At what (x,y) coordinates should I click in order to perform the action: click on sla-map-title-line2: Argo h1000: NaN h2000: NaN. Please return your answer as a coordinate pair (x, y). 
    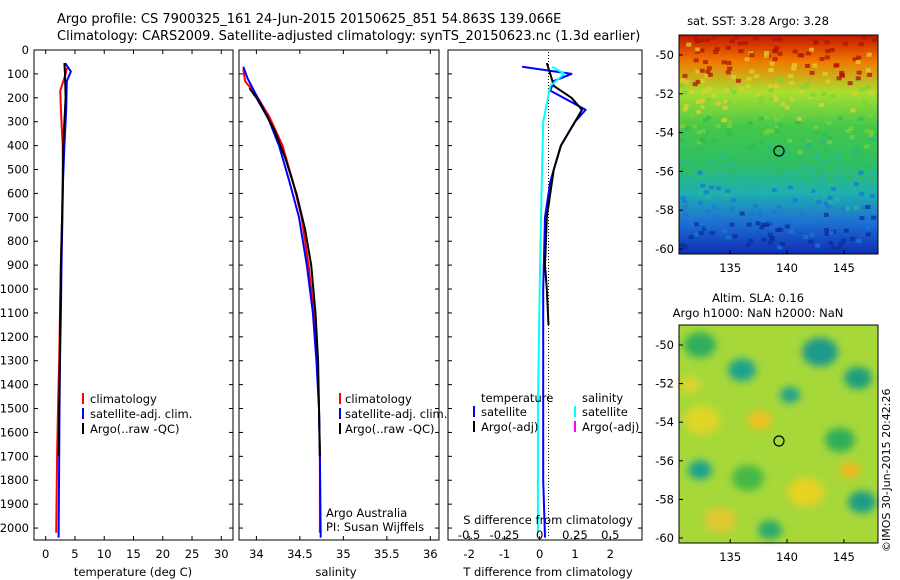
    Looking at the image, I should click on (758, 313).